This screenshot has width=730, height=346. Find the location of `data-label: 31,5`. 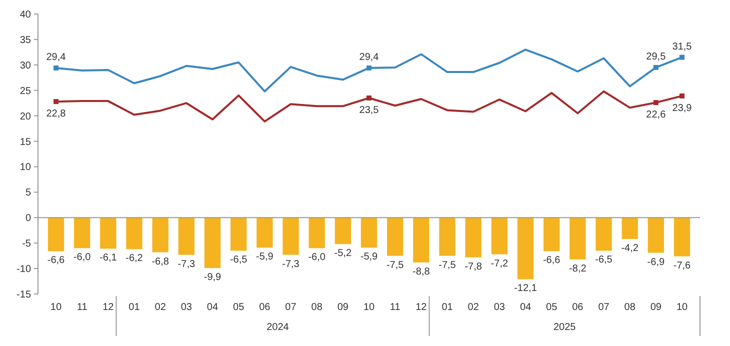

data-label: 31,5 is located at coordinates (682, 46).